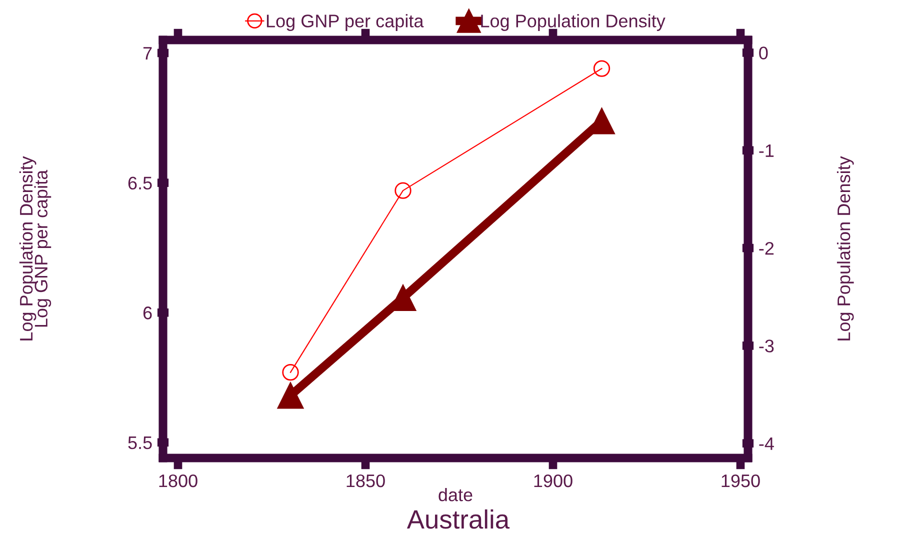 The image size is (902, 534). Describe the element at coordinates (766, 248) in the screenshot. I see `y2-tick-label: -2` at that location.